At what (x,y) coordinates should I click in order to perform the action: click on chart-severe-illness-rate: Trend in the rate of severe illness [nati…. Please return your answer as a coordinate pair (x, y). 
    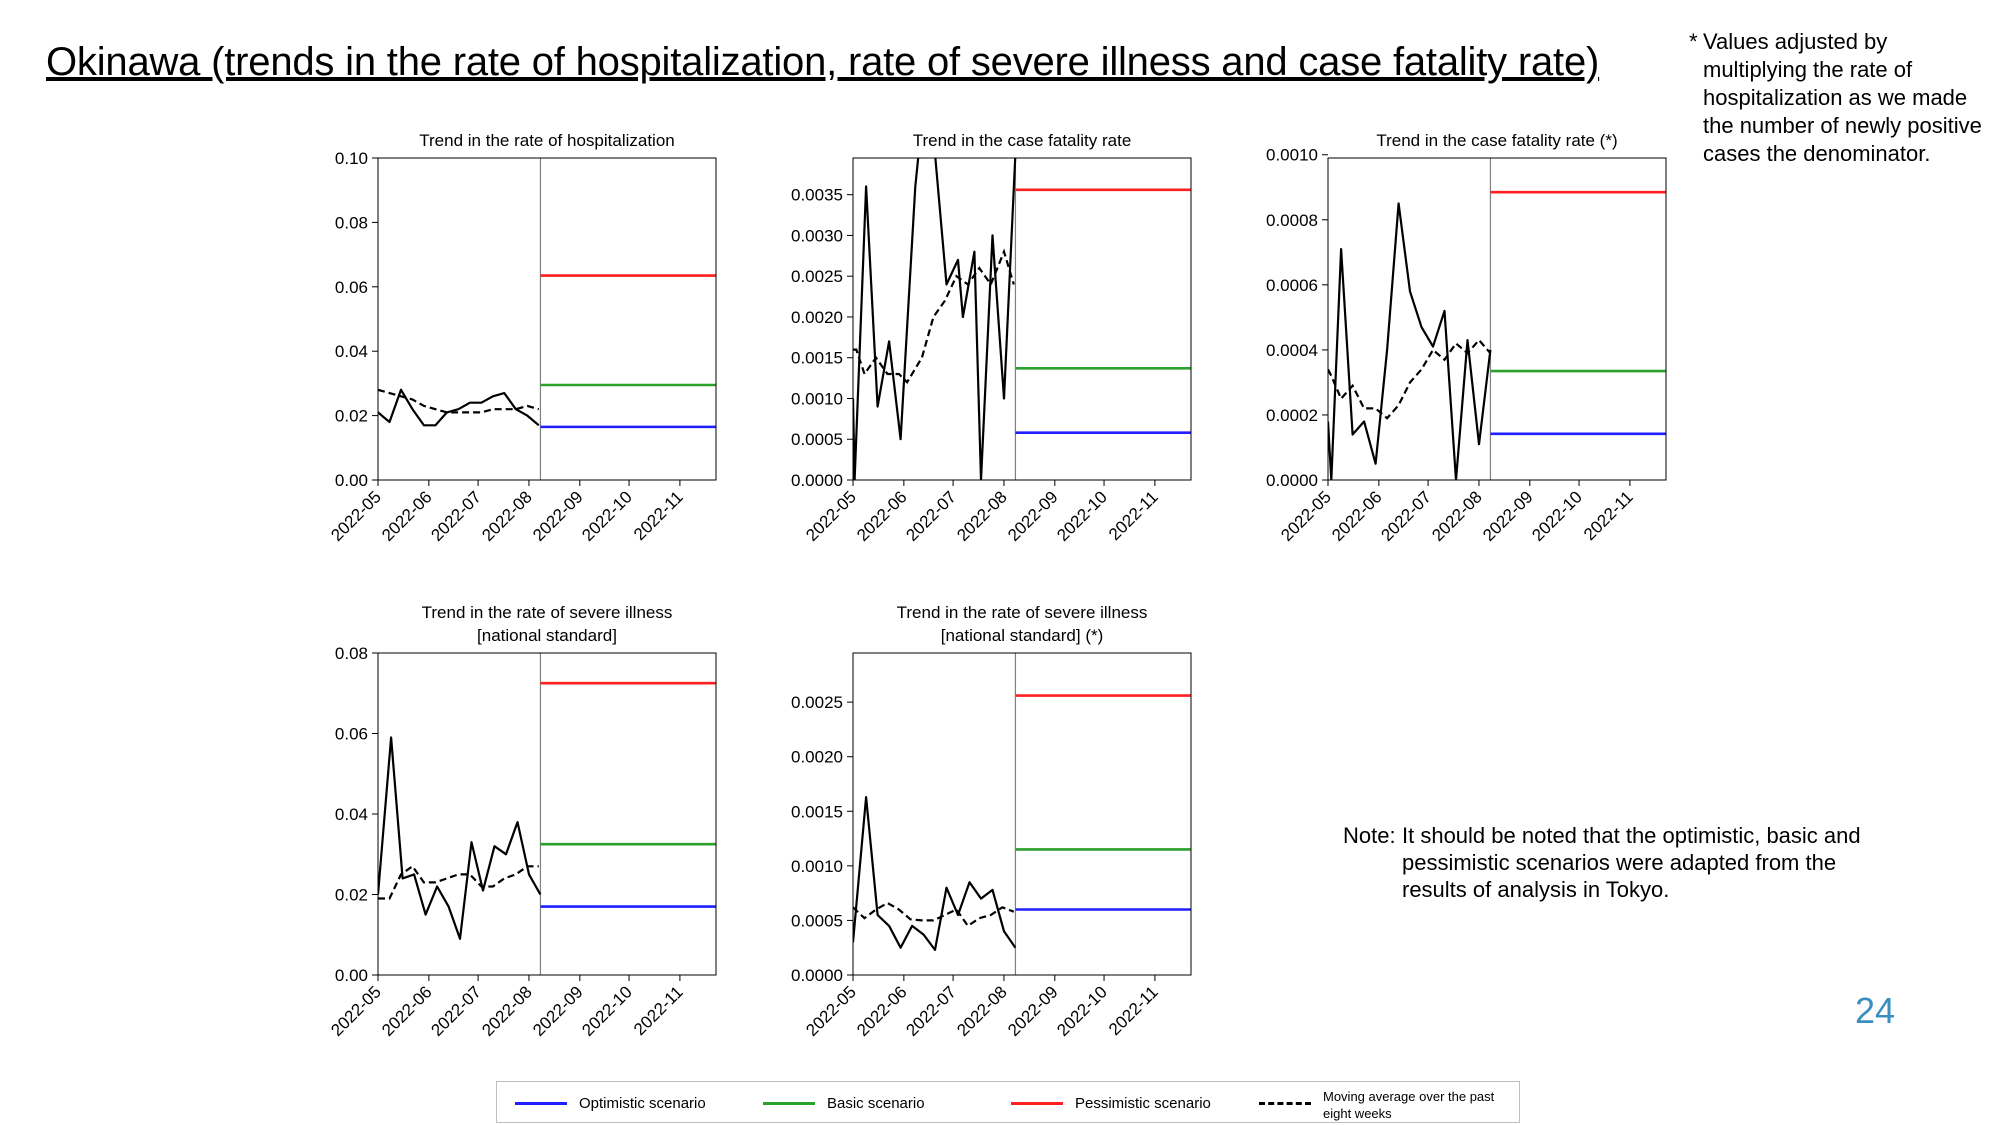
    Looking at the image, I should click on (522, 821).